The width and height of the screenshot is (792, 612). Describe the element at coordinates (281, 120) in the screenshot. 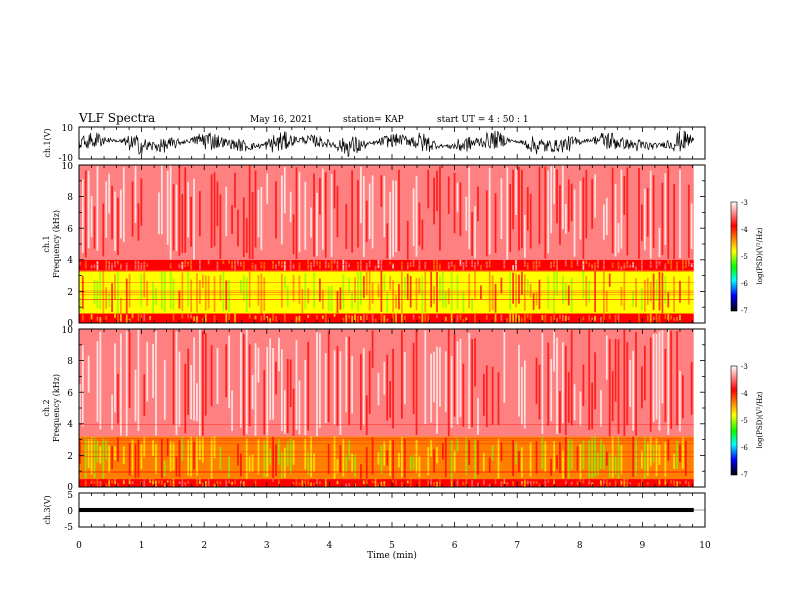

I see `header-date: May 16, 2021` at that location.